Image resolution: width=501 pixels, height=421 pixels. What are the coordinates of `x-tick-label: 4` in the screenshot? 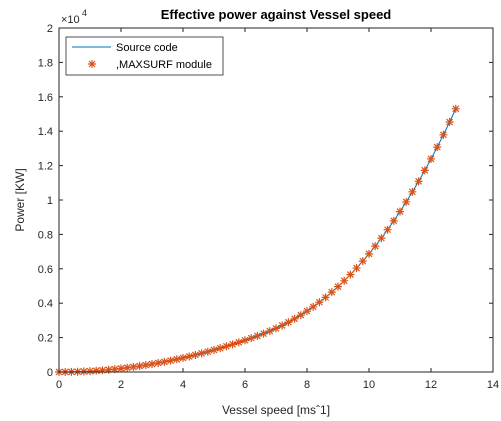 It's located at (183, 385).